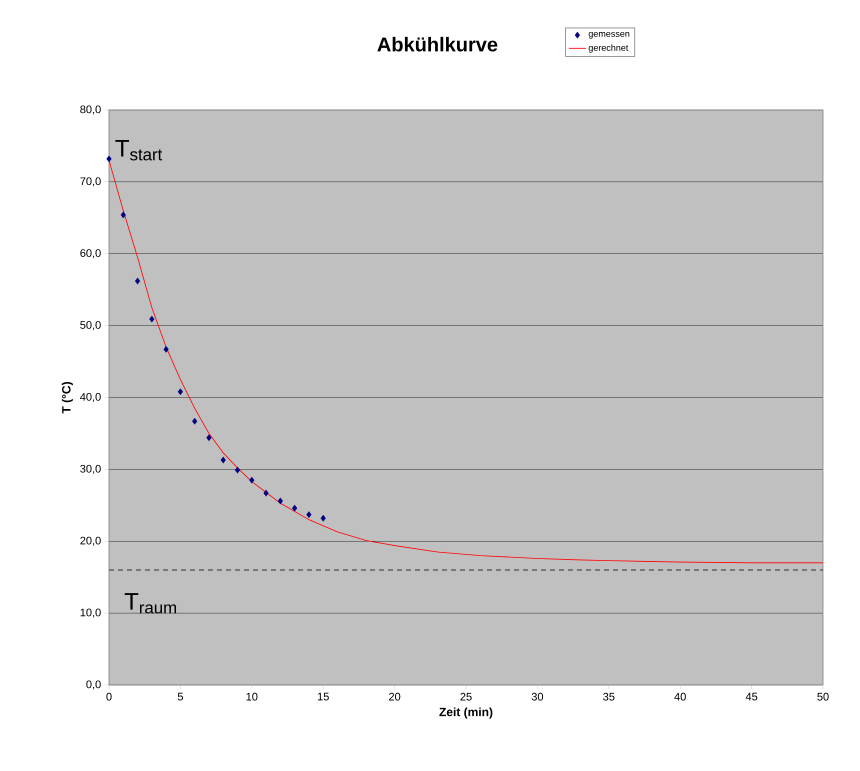  Describe the element at coordinates (90, 397) in the screenshot. I see `y-tick-label: 40,0` at that location.